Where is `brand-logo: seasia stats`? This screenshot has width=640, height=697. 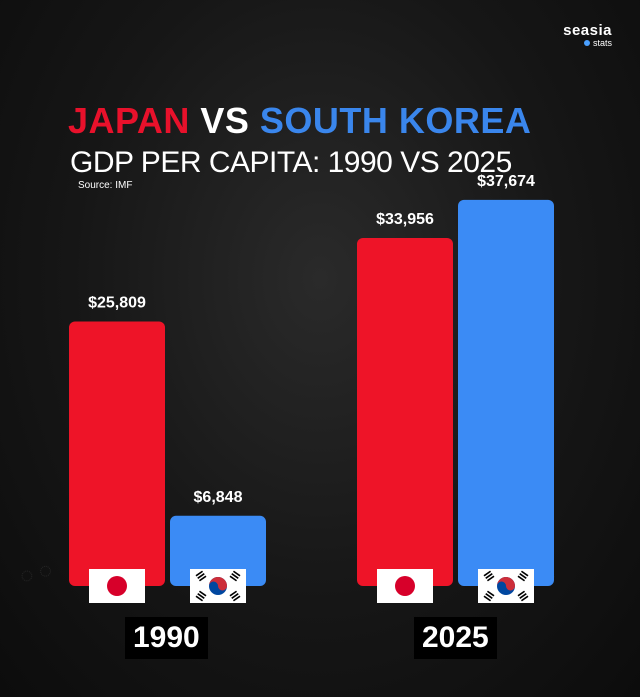
brand-logo: seasia stats is located at coordinates (587, 35).